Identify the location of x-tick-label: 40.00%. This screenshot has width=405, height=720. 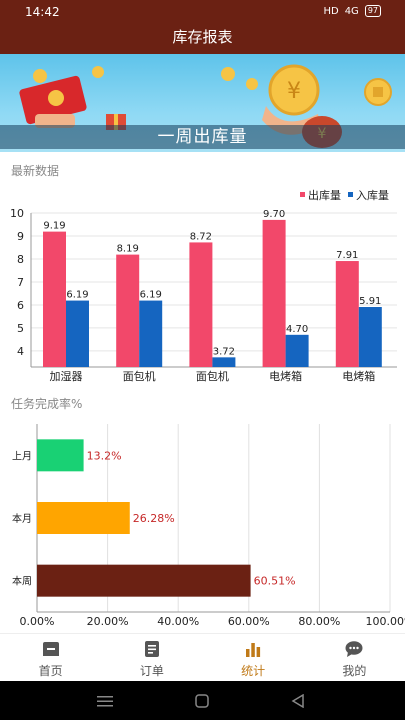
(178, 621).